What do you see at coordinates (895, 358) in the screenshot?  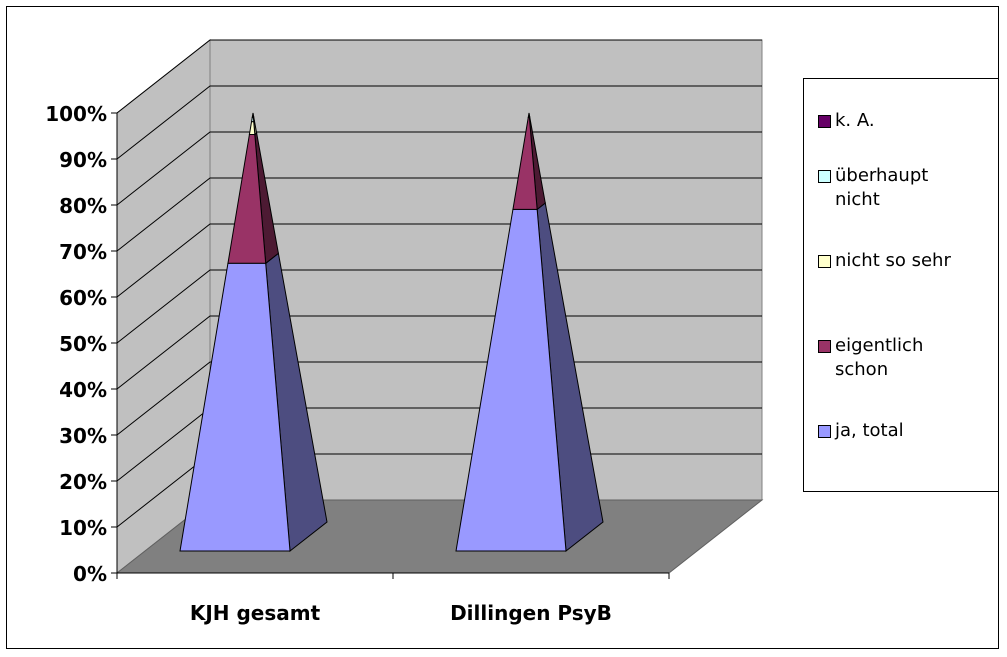 I see `legend-label: eigentlich schon` at bounding box center [895, 358].